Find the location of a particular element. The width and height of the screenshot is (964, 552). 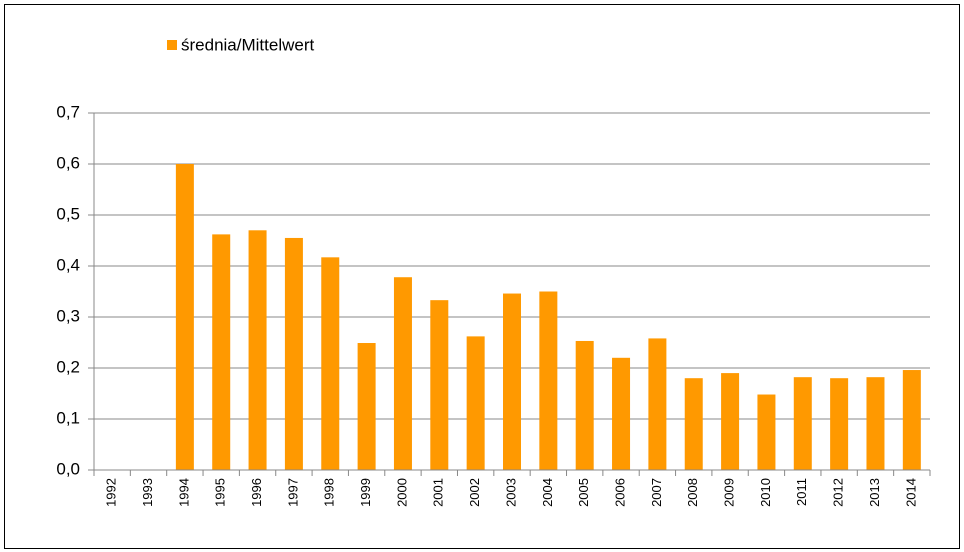

y-tick-label: 0,2 is located at coordinates (68, 366).